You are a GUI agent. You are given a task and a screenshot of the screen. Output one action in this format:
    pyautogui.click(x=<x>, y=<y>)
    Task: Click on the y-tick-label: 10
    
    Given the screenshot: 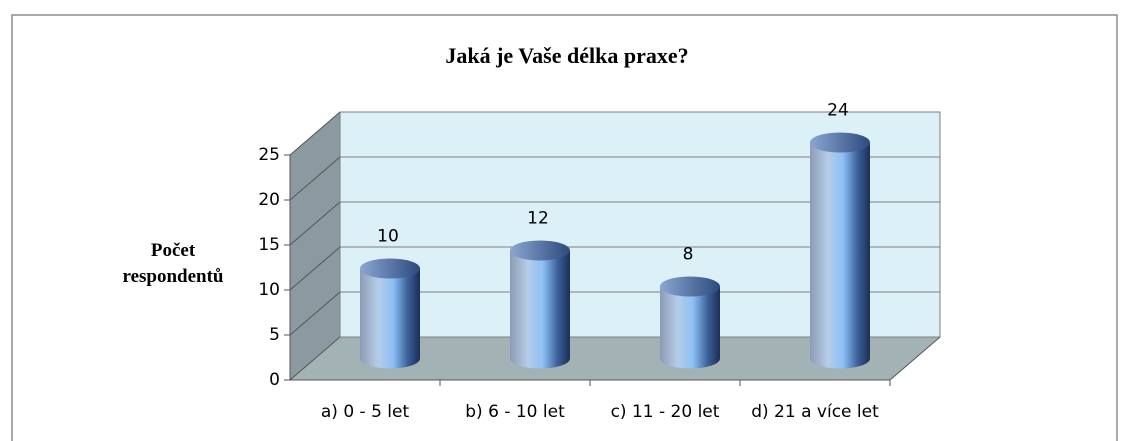 What is the action you would take?
    pyautogui.click(x=269, y=290)
    